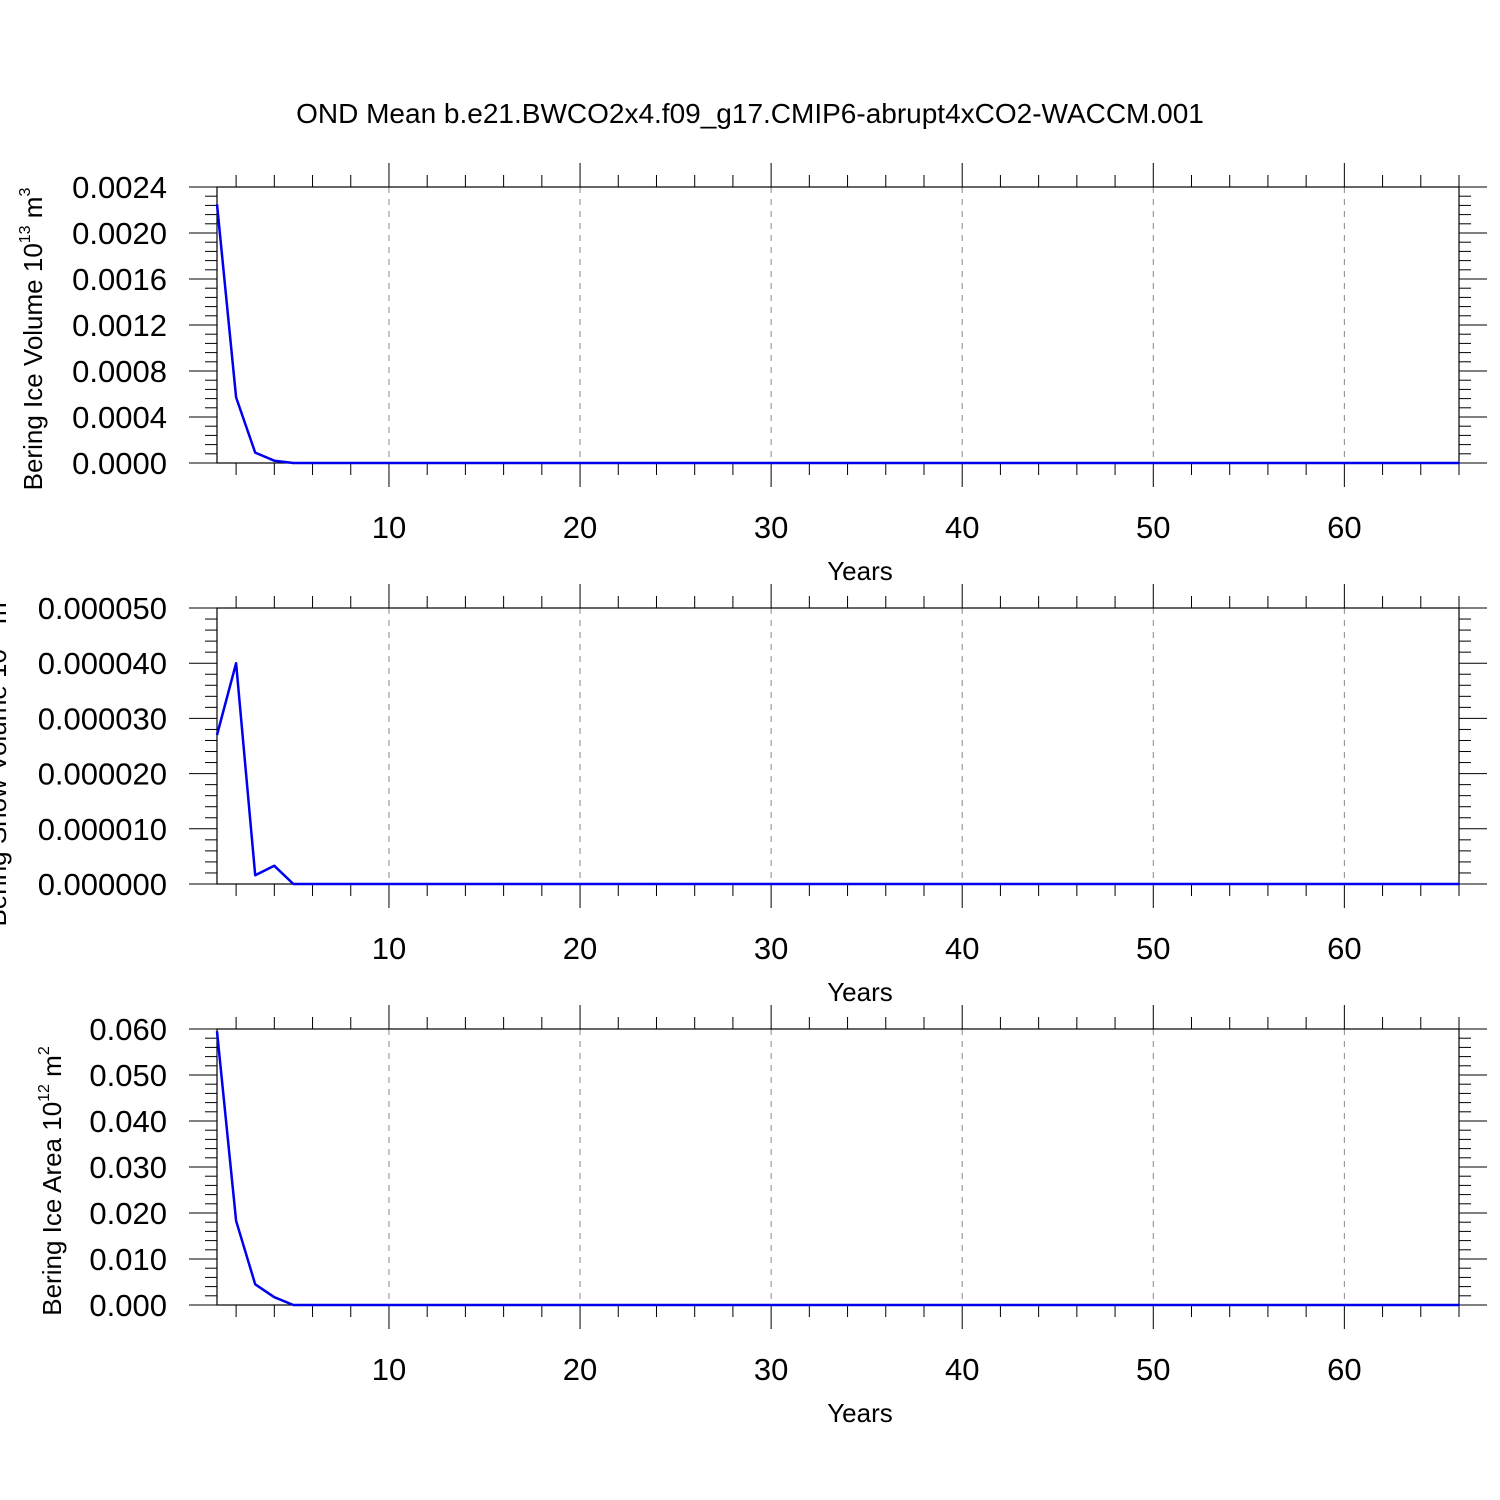 This screenshot has width=1500, height=1500. I want to click on y-tick-label: 0.000030, so click(102, 718).